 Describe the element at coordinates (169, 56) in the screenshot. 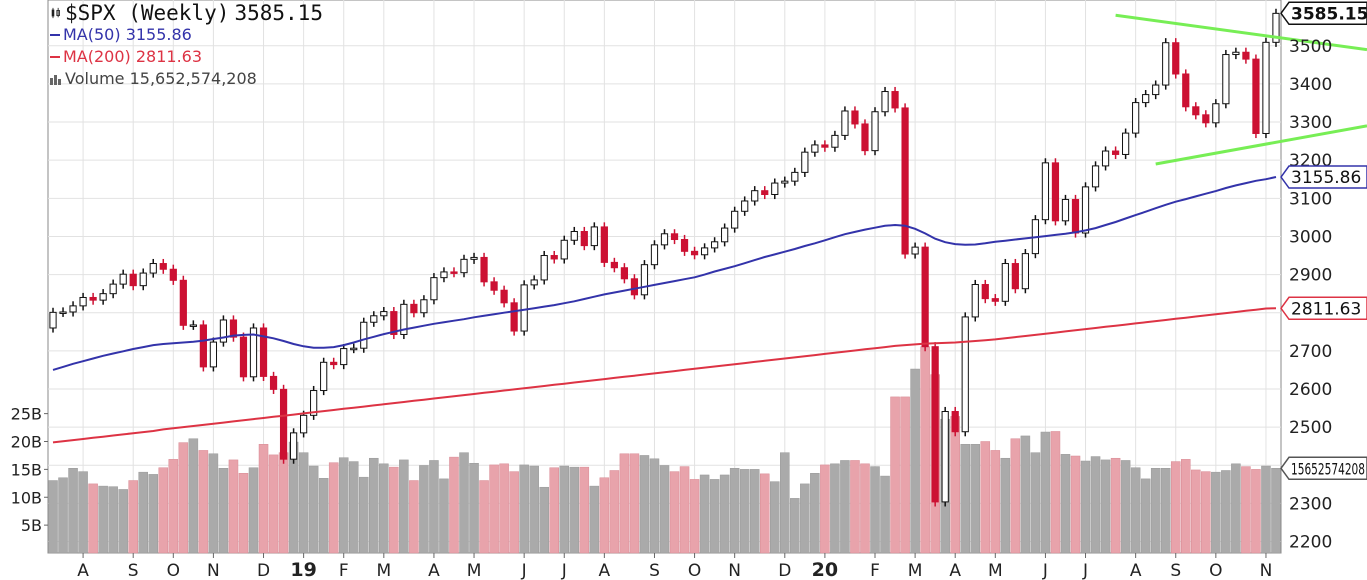

I see `ma200-value: 2811.63` at that location.